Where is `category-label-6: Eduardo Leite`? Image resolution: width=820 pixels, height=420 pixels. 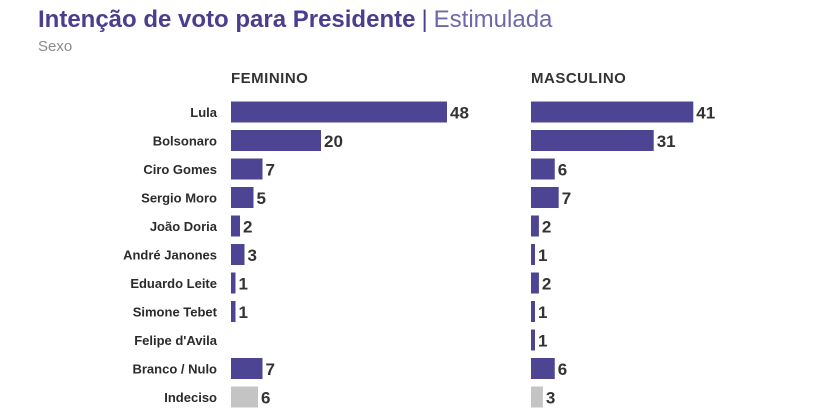 category-label-6: Eduardo Leite is located at coordinates (173, 283).